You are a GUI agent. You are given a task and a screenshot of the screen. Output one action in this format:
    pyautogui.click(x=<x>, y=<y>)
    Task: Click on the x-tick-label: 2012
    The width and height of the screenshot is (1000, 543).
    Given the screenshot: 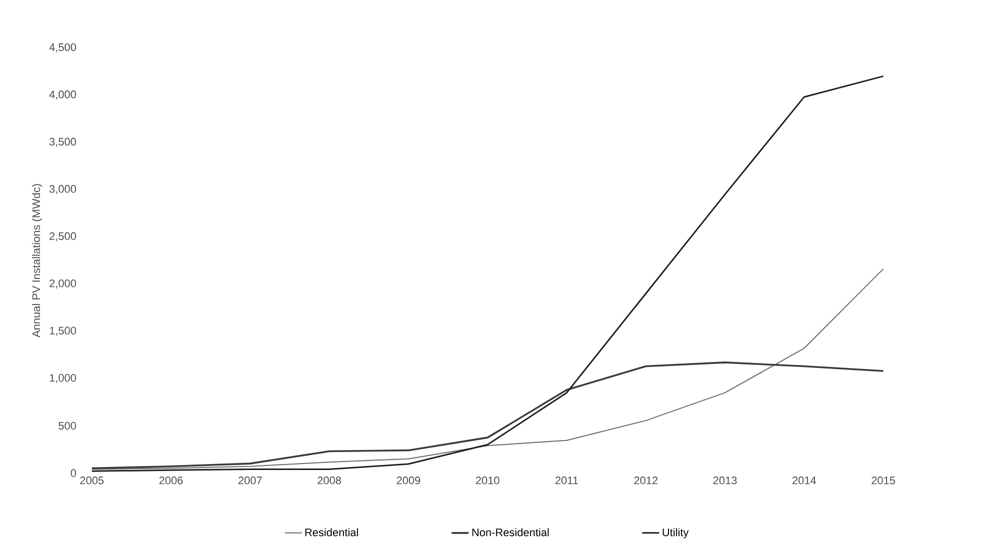 What is the action you would take?
    pyautogui.click(x=646, y=480)
    